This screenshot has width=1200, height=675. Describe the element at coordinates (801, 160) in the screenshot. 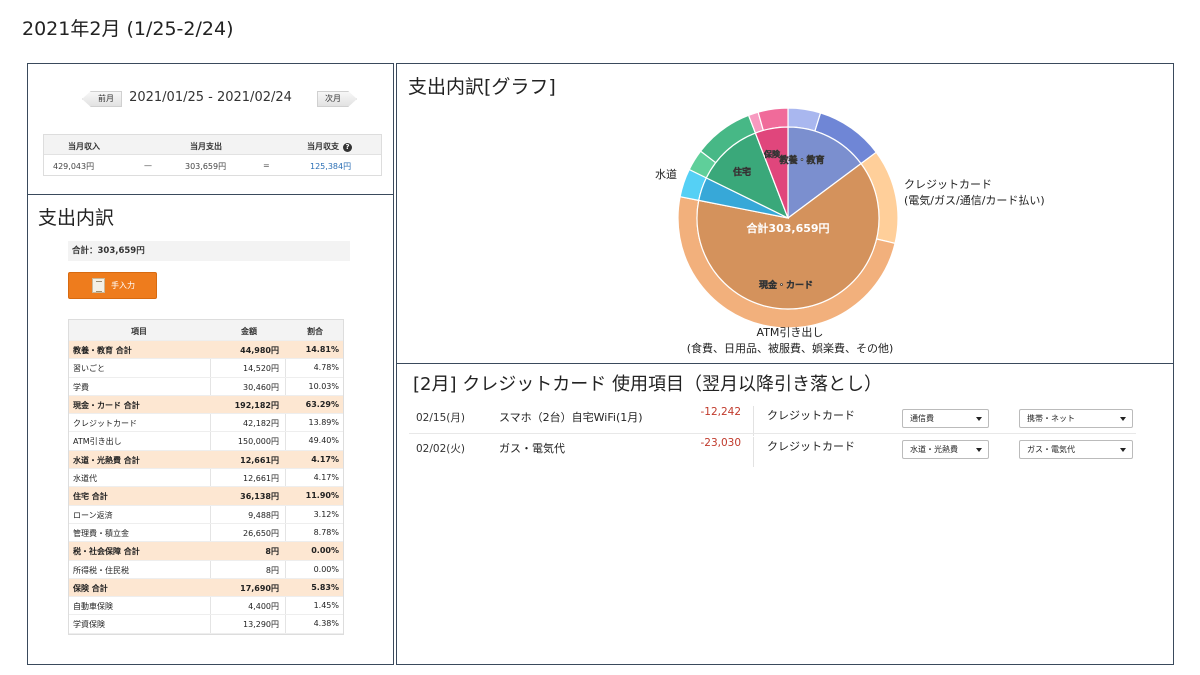

I see `inner-label-education: 教養・教育` at that location.